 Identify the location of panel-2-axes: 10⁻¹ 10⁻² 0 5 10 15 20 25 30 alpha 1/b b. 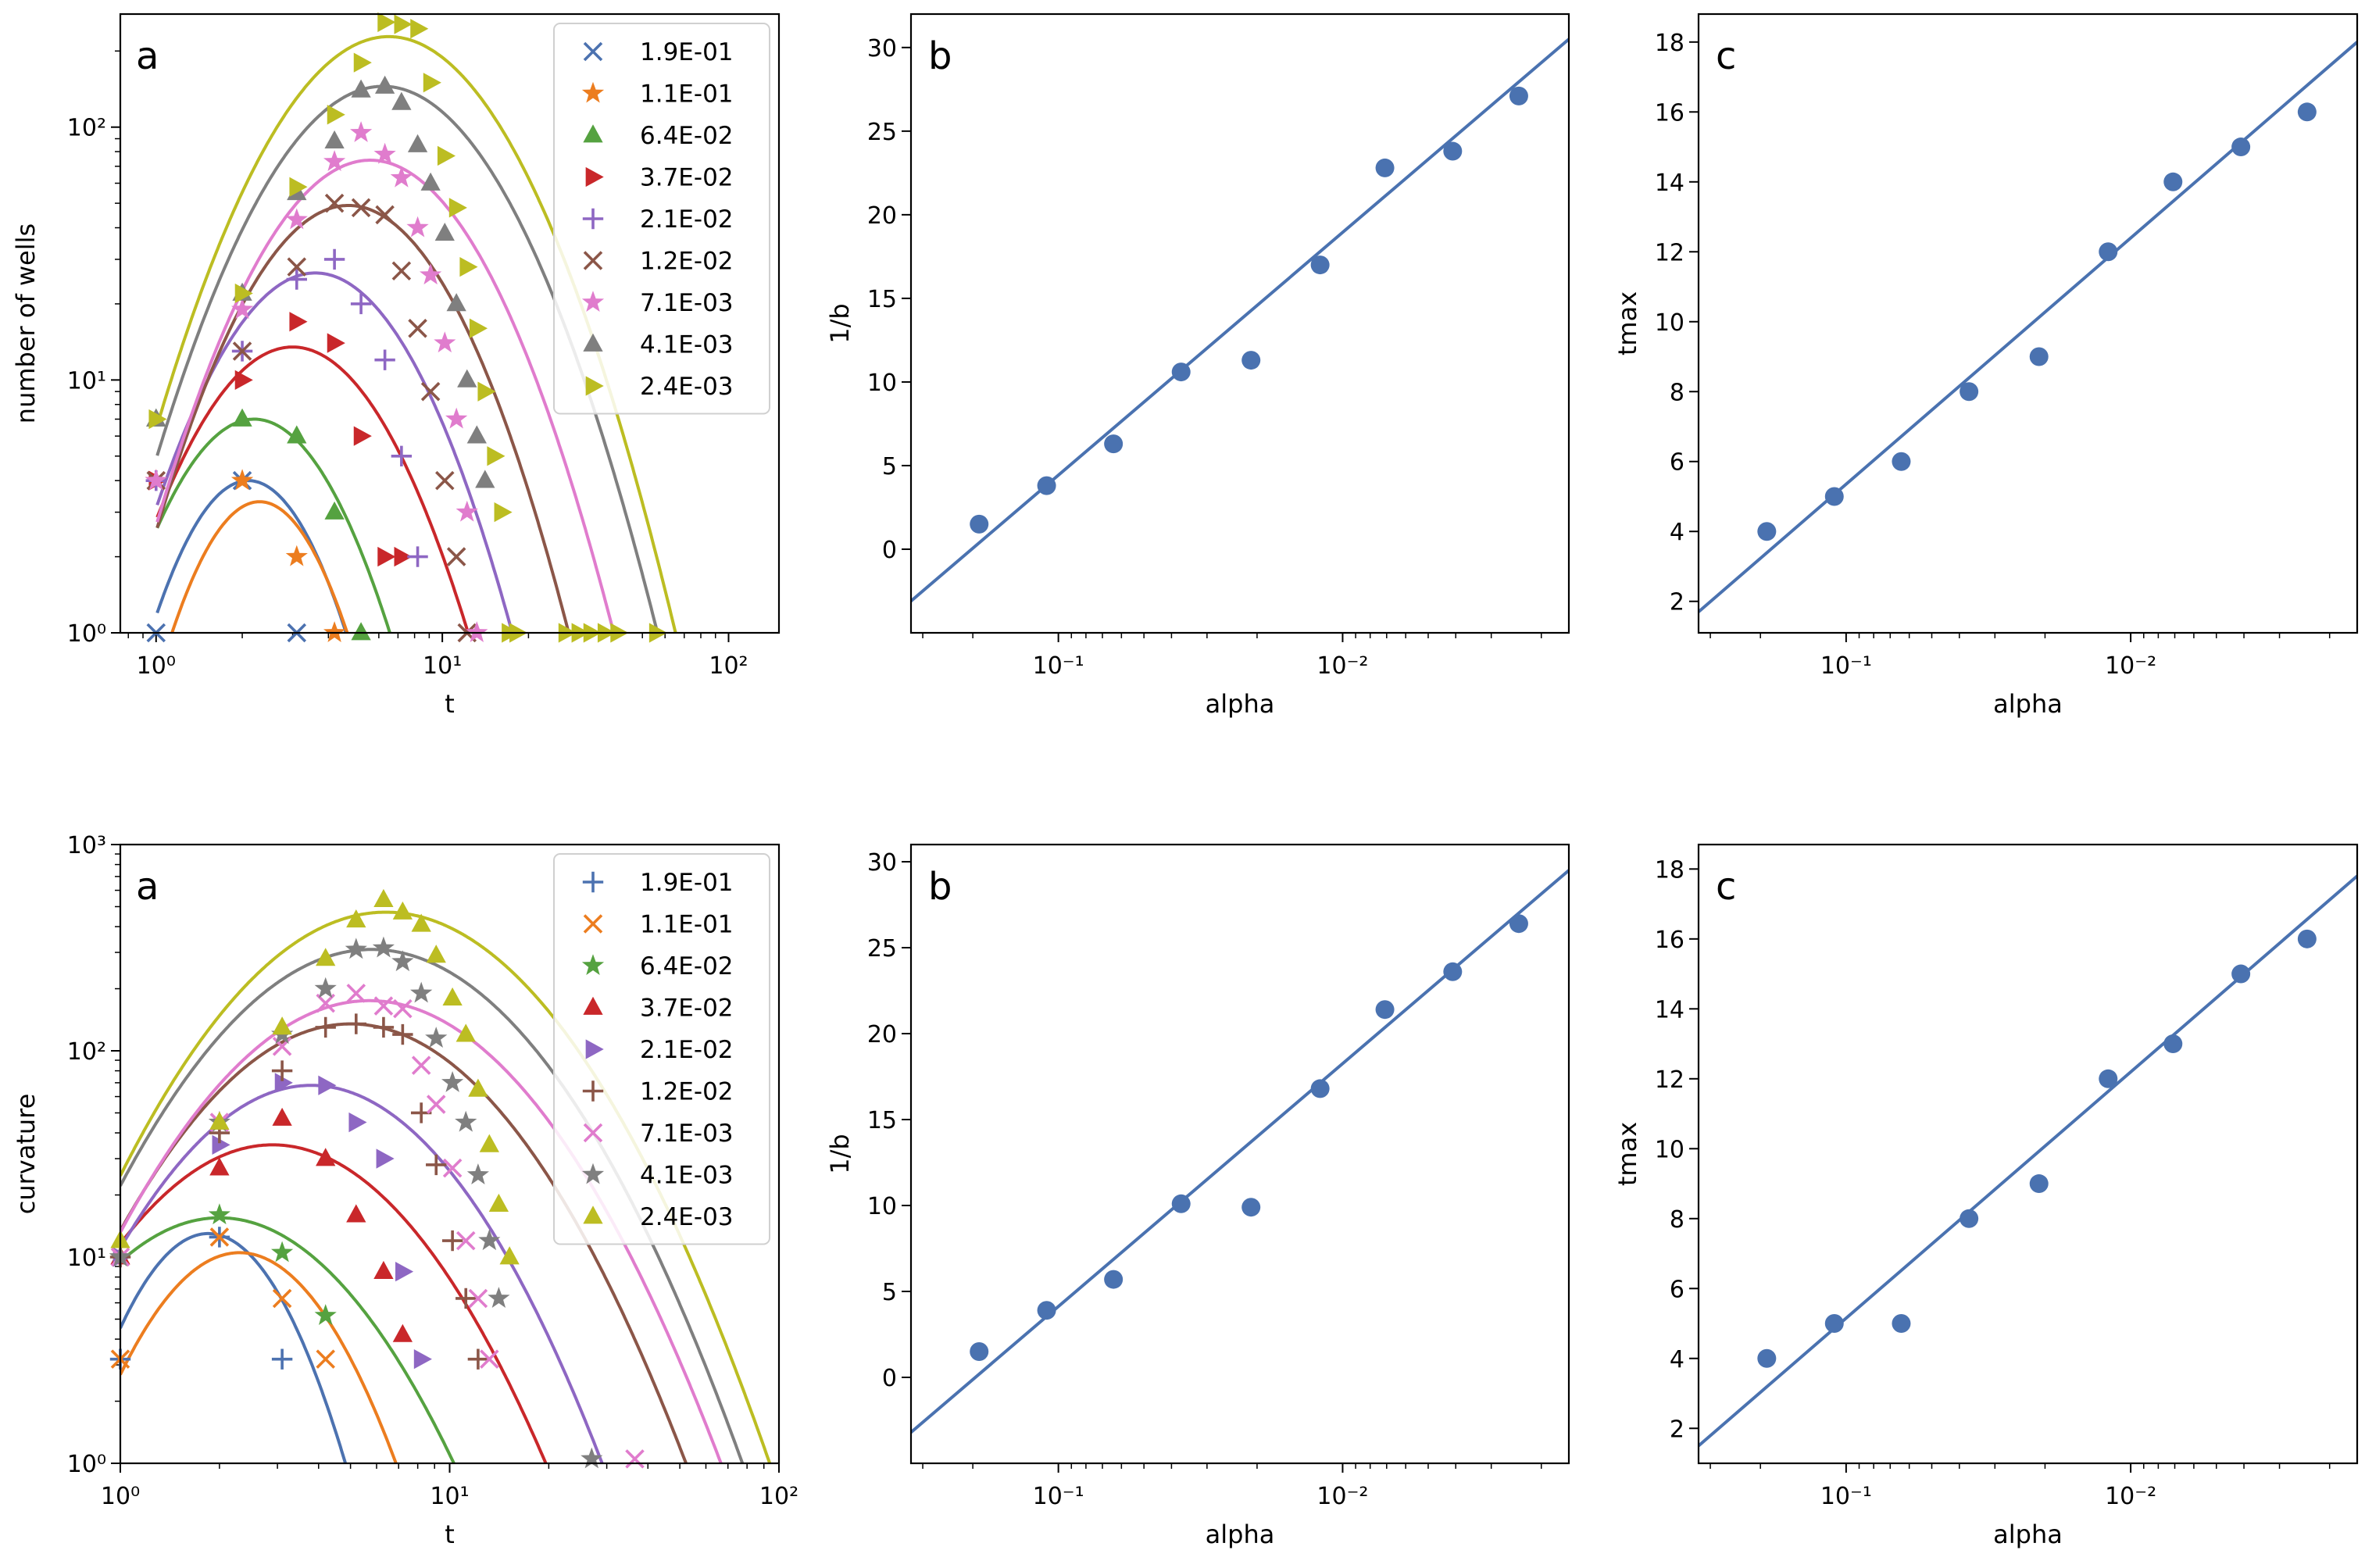
(1183, 376).